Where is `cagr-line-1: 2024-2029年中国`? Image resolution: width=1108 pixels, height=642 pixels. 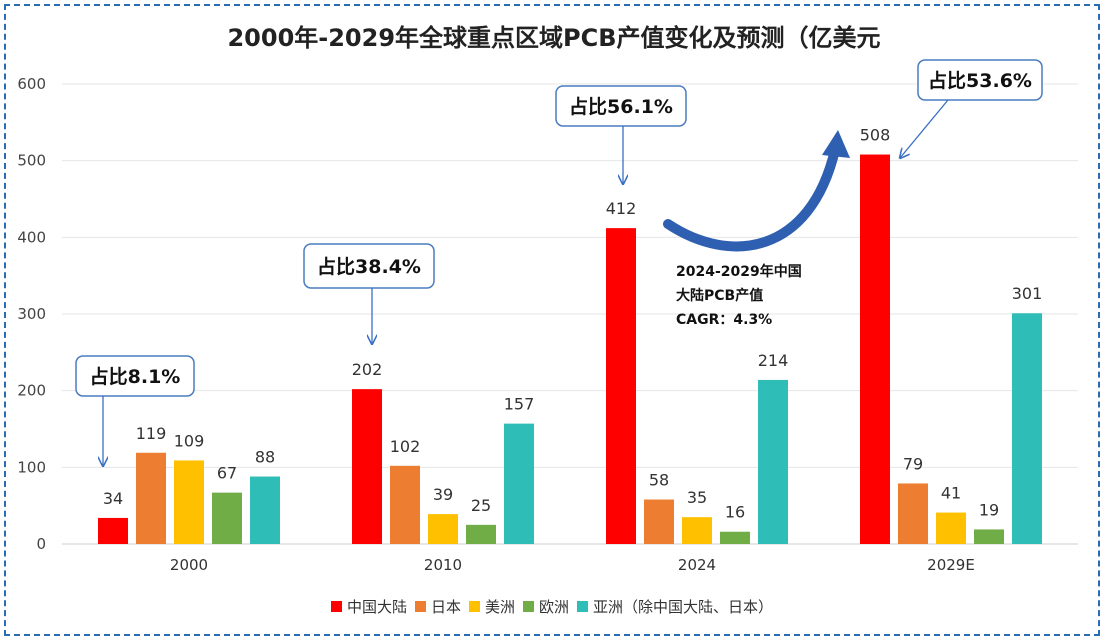
cagr-line-1: 2024-2029年中国 is located at coordinates (739, 271).